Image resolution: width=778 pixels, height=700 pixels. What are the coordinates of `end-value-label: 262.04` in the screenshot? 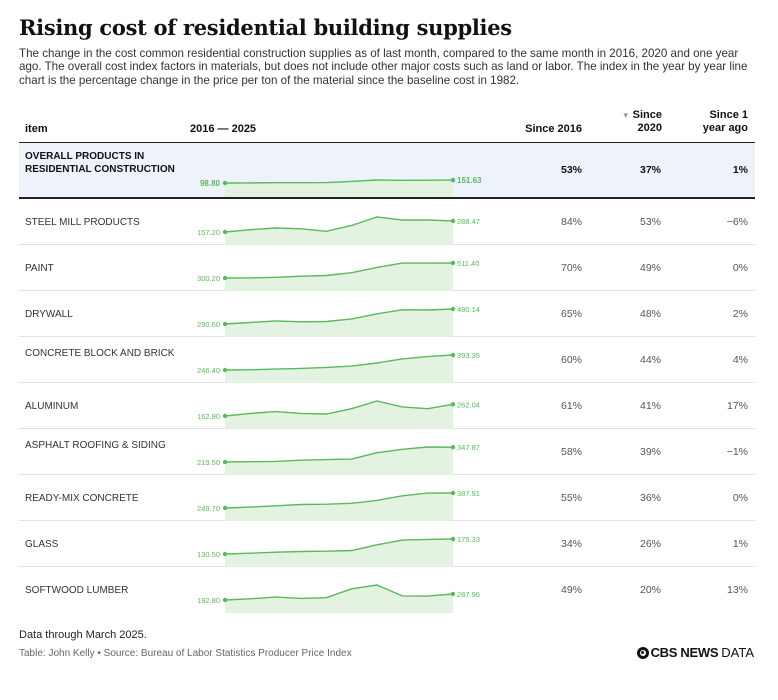 It's located at (468, 404).